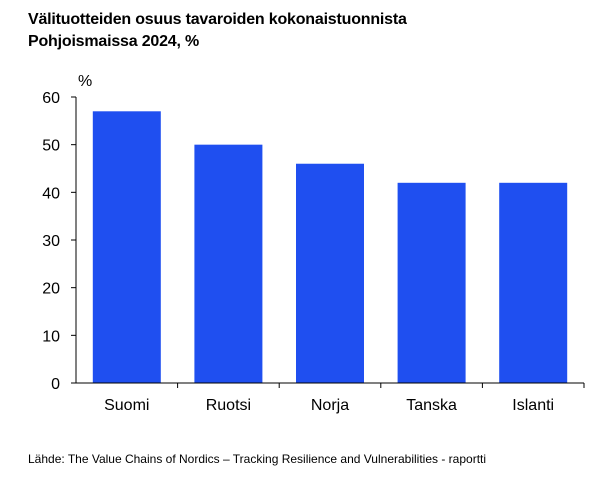  I want to click on bar-tanska, so click(431, 282).